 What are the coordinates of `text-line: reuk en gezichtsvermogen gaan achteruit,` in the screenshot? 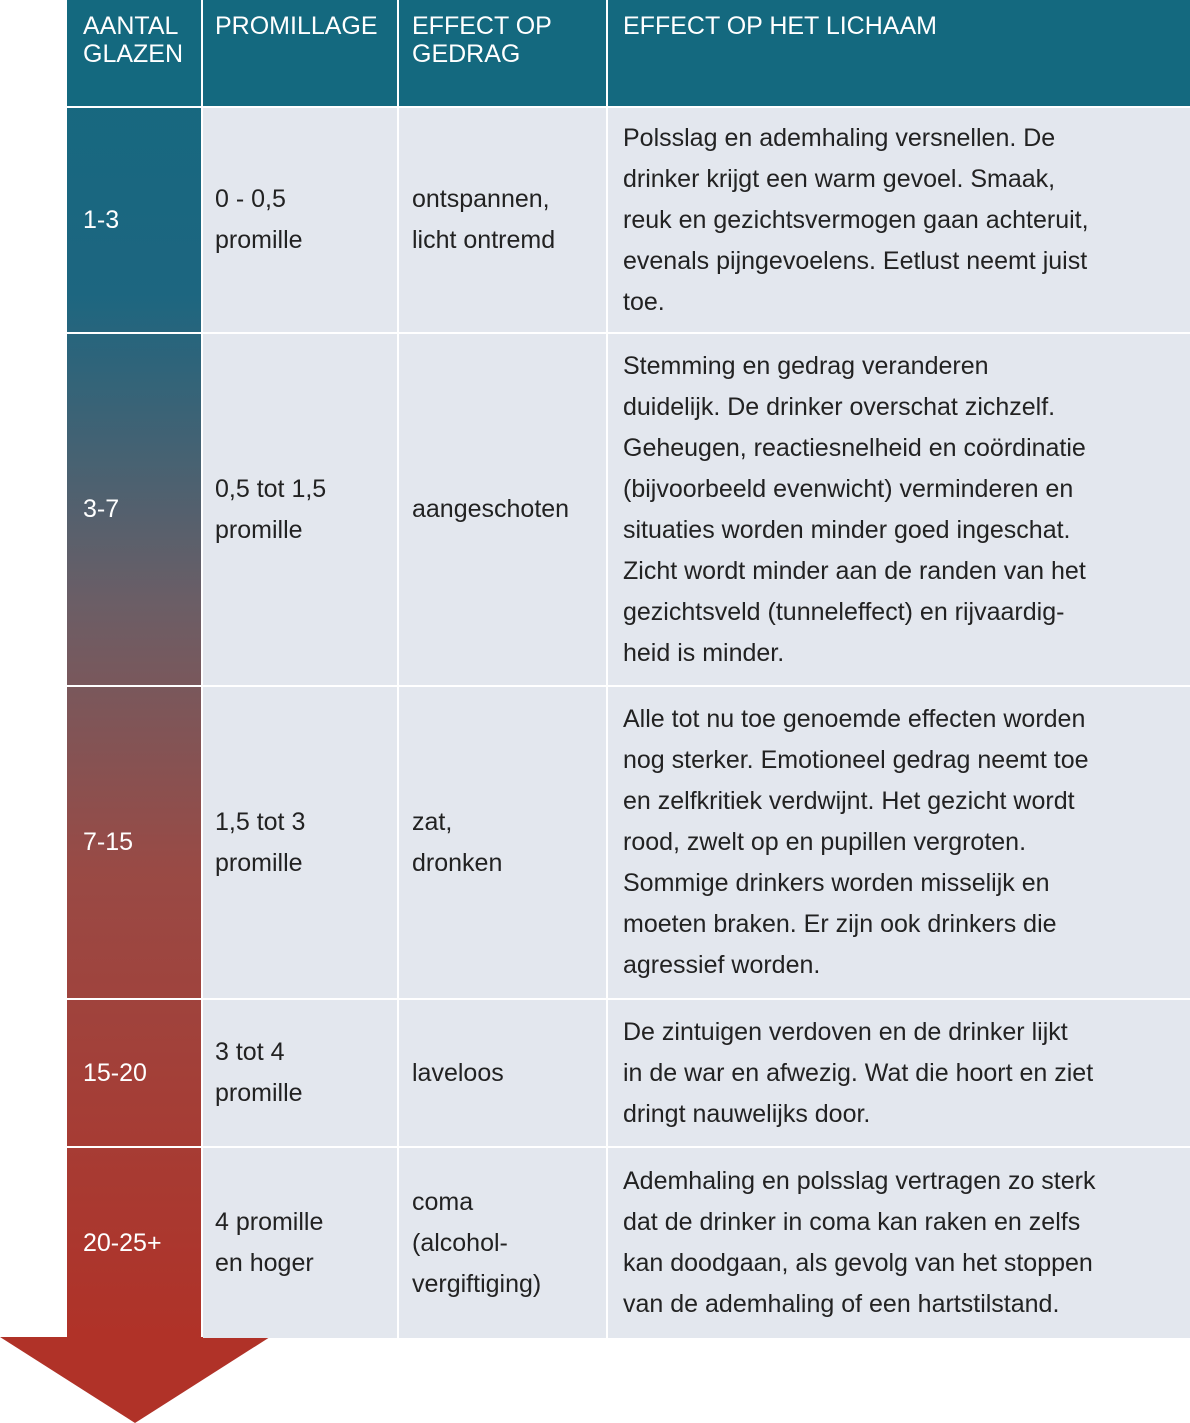 It's located at (856, 219).